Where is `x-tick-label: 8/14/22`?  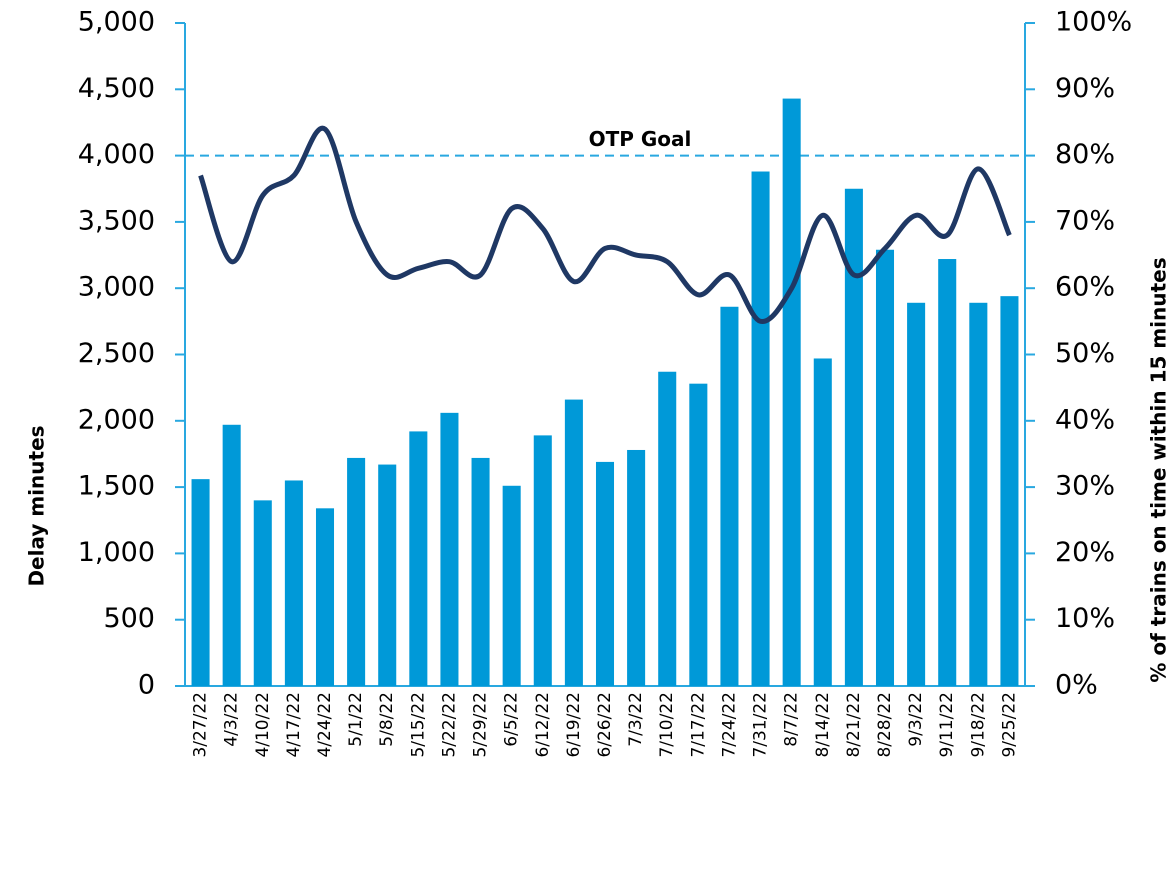 x-tick-label: 8/14/22 is located at coordinates (823, 725).